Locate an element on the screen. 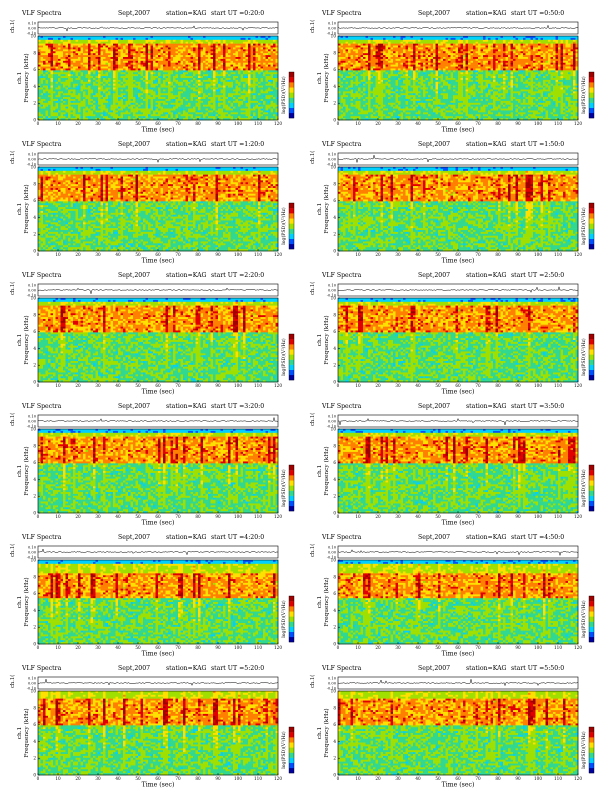 The image size is (612, 792). ch1-axis-label: ch.1(V) is located at coordinates (312, 26).